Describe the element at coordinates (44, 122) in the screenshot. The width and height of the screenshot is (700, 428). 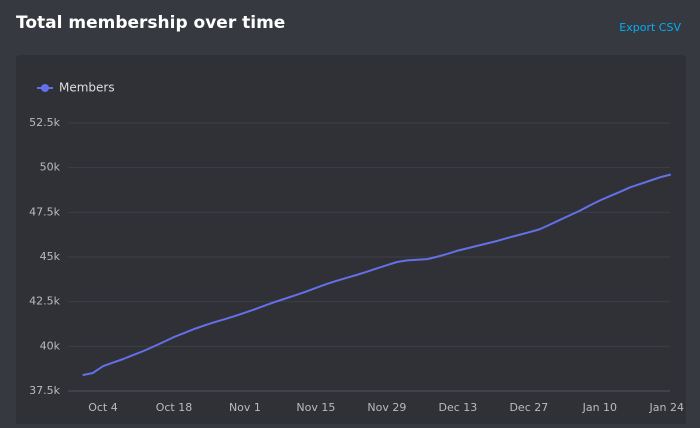
I see `y-tick-label: 52.5k` at that location.